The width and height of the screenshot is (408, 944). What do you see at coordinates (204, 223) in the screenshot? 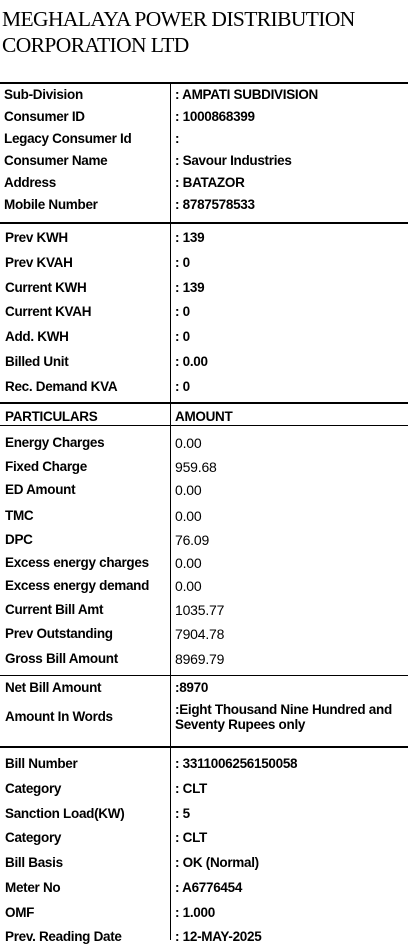
I see `rule-readings-top` at bounding box center [204, 223].